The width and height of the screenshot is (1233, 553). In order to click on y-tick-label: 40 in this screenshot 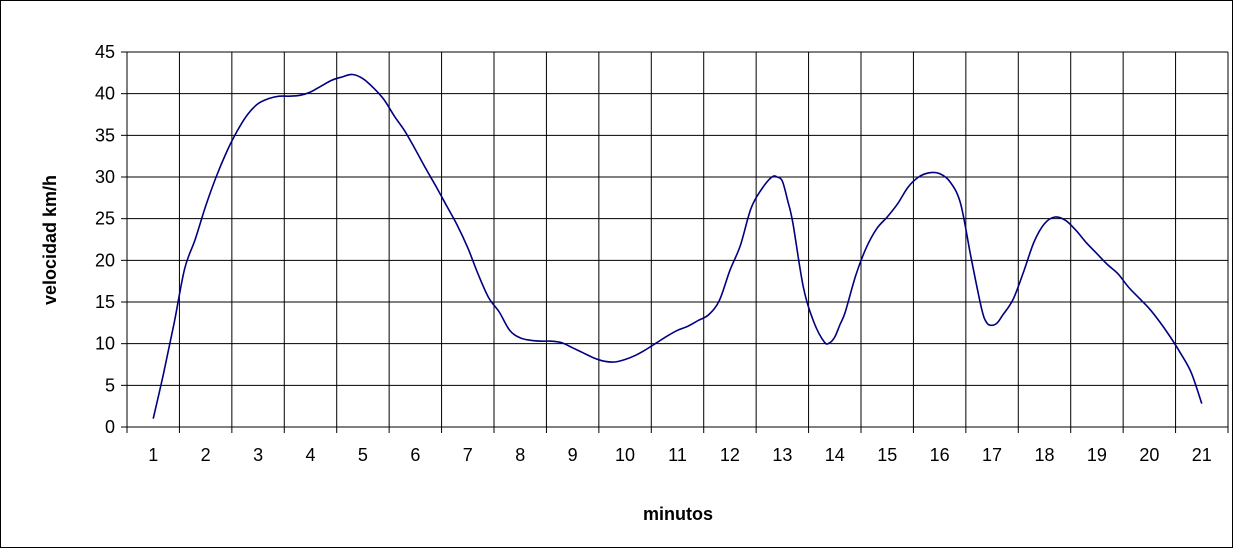, I will do `click(105, 94)`.